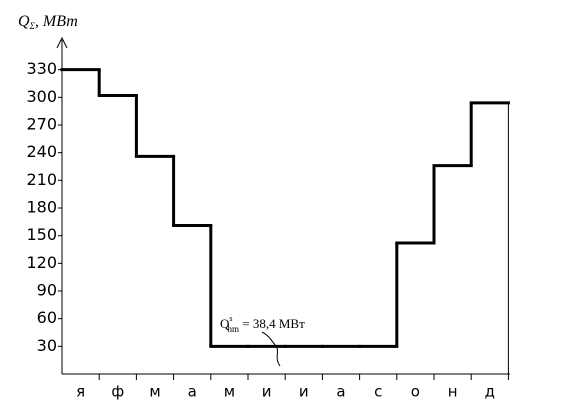  I want to click on annotation-sup: s, so click(230, 318).